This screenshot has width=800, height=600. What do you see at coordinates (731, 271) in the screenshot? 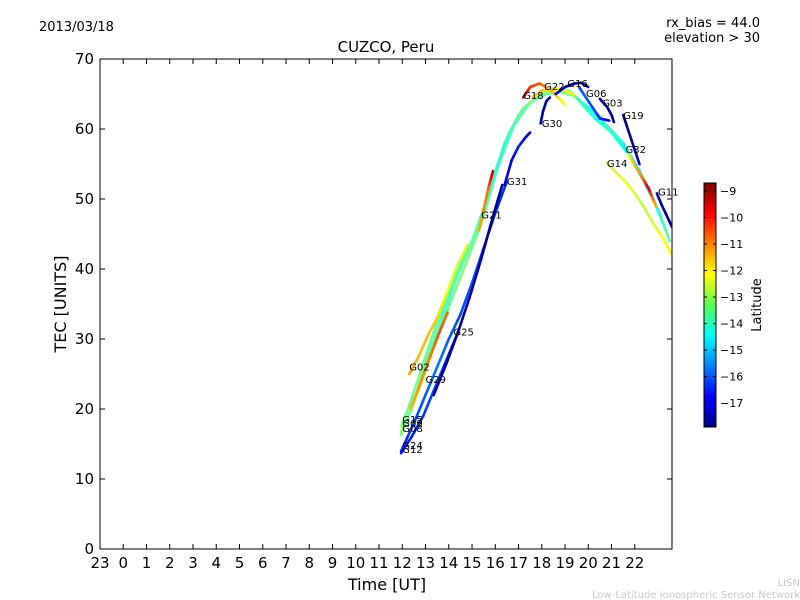
I see `colorbar-tick-label: −12` at bounding box center [731, 271].